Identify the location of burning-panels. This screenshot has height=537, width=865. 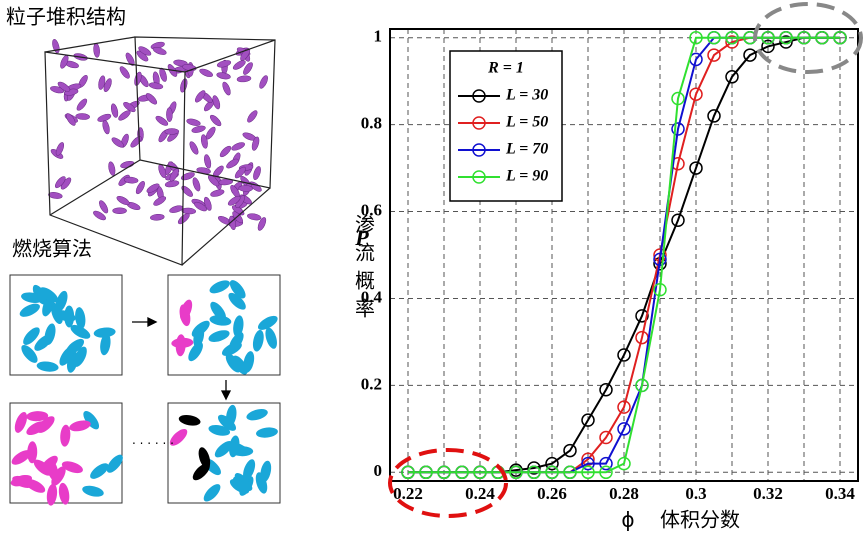
(145, 390).